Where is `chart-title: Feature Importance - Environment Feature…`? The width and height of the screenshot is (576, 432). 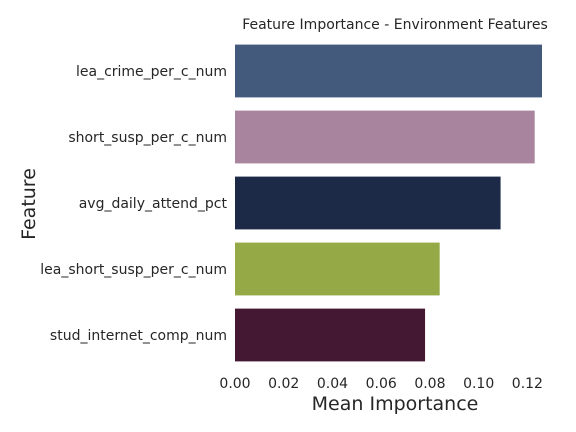 chart-title: Feature Importance - Environment Feature… is located at coordinates (395, 25).